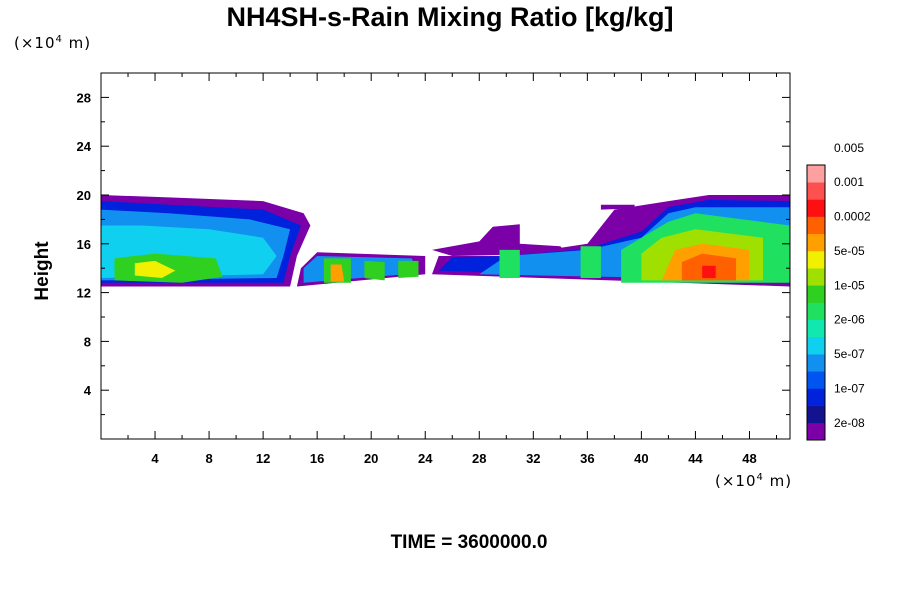 The image size is (900, 600). Describe the element at coordinates (849, 388) in the screenshot. I see `colorbar-label: 1e-07` at that location.